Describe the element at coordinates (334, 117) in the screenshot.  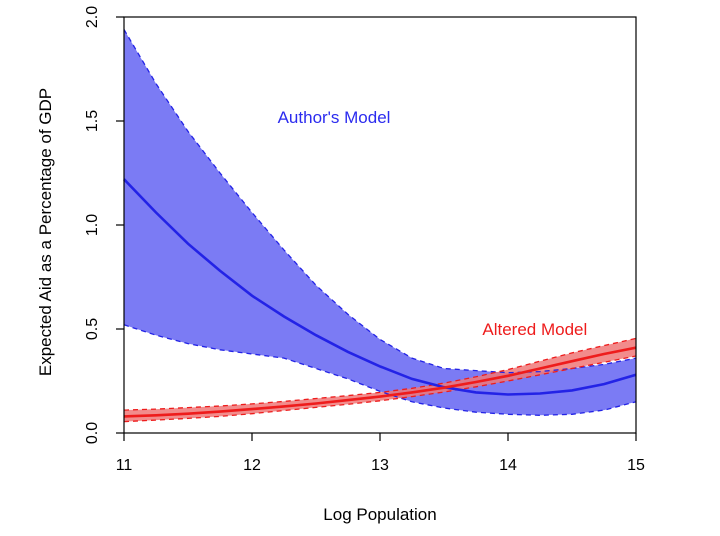
I see `annotation-label: Author's Model` at that location.